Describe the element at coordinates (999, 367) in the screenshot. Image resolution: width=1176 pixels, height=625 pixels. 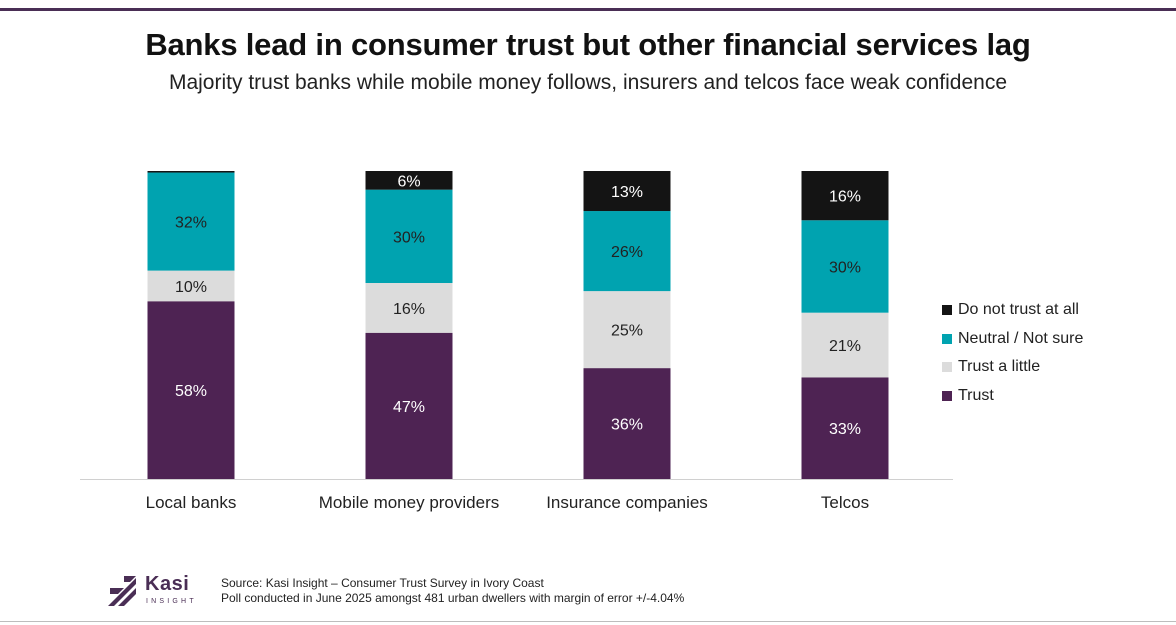
I see `legend-label-trust-a-little: Trust a little` at that location.